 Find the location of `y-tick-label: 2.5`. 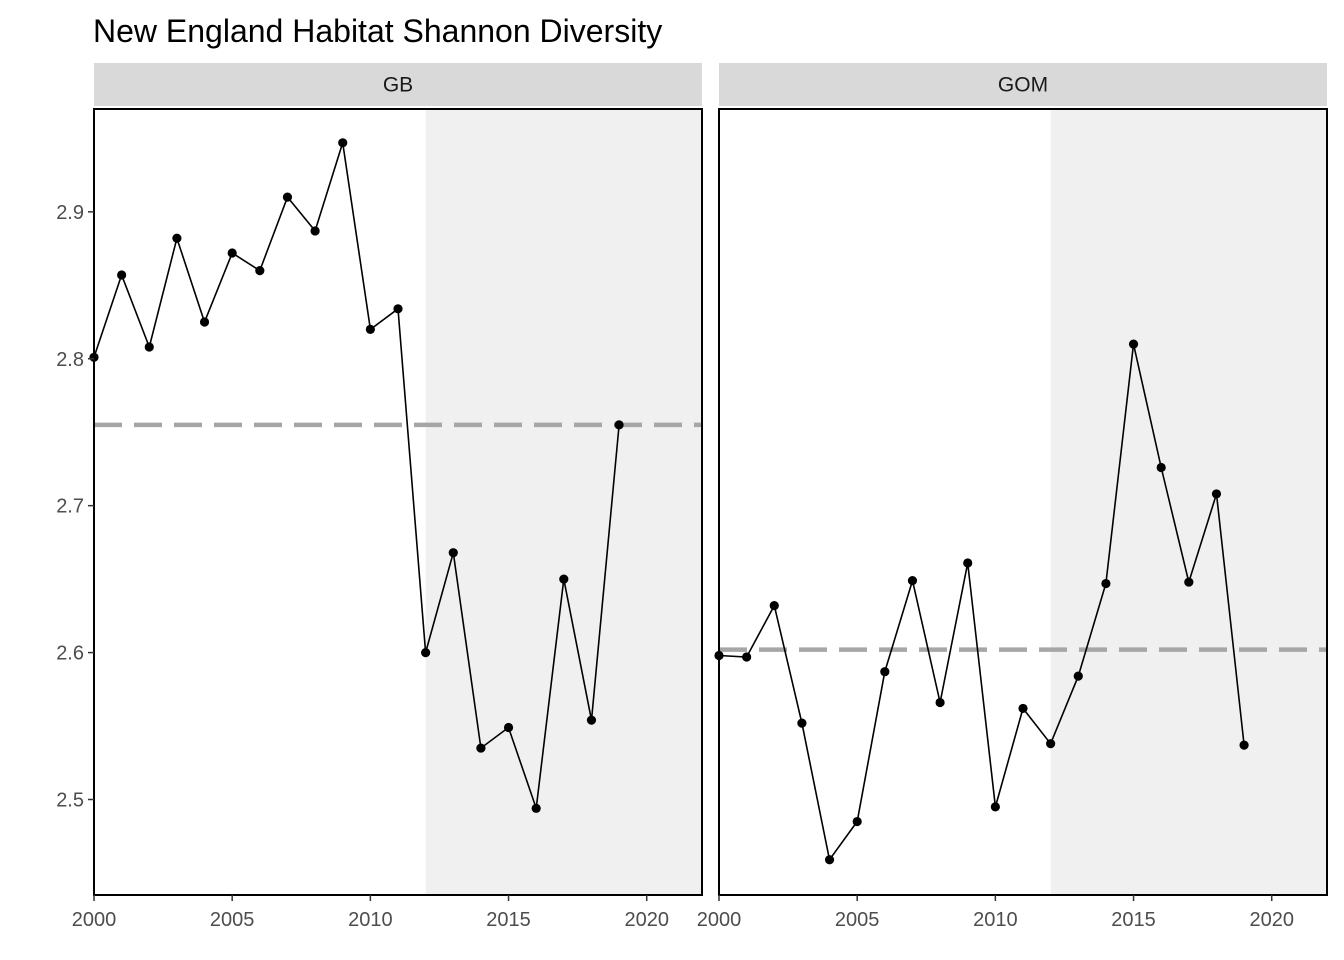

y-tick-label: 2.5 is located at coordinates (70, 801).